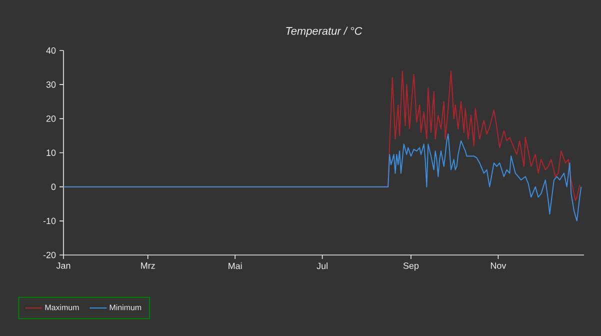 The image size is (601, 336). I want to click on x-tick-label: Jan, so click(63, 265).